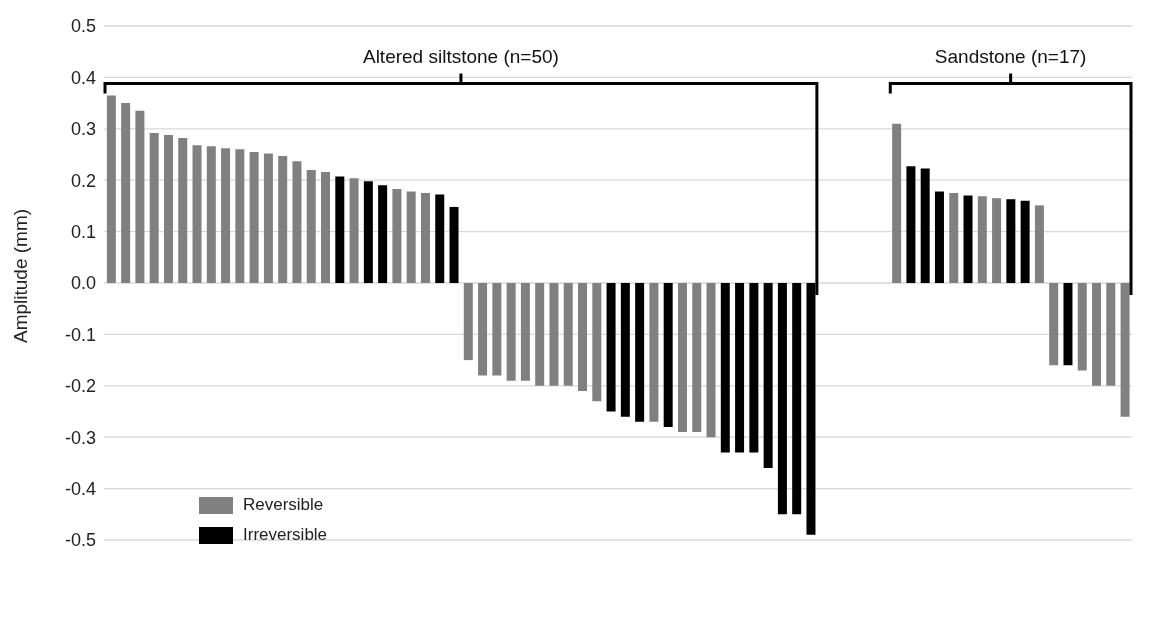  What do you see at coordinates (80, 488) in the screenshot?
I see `y-tick-label: -0.4` at bounding box center [80, 488].